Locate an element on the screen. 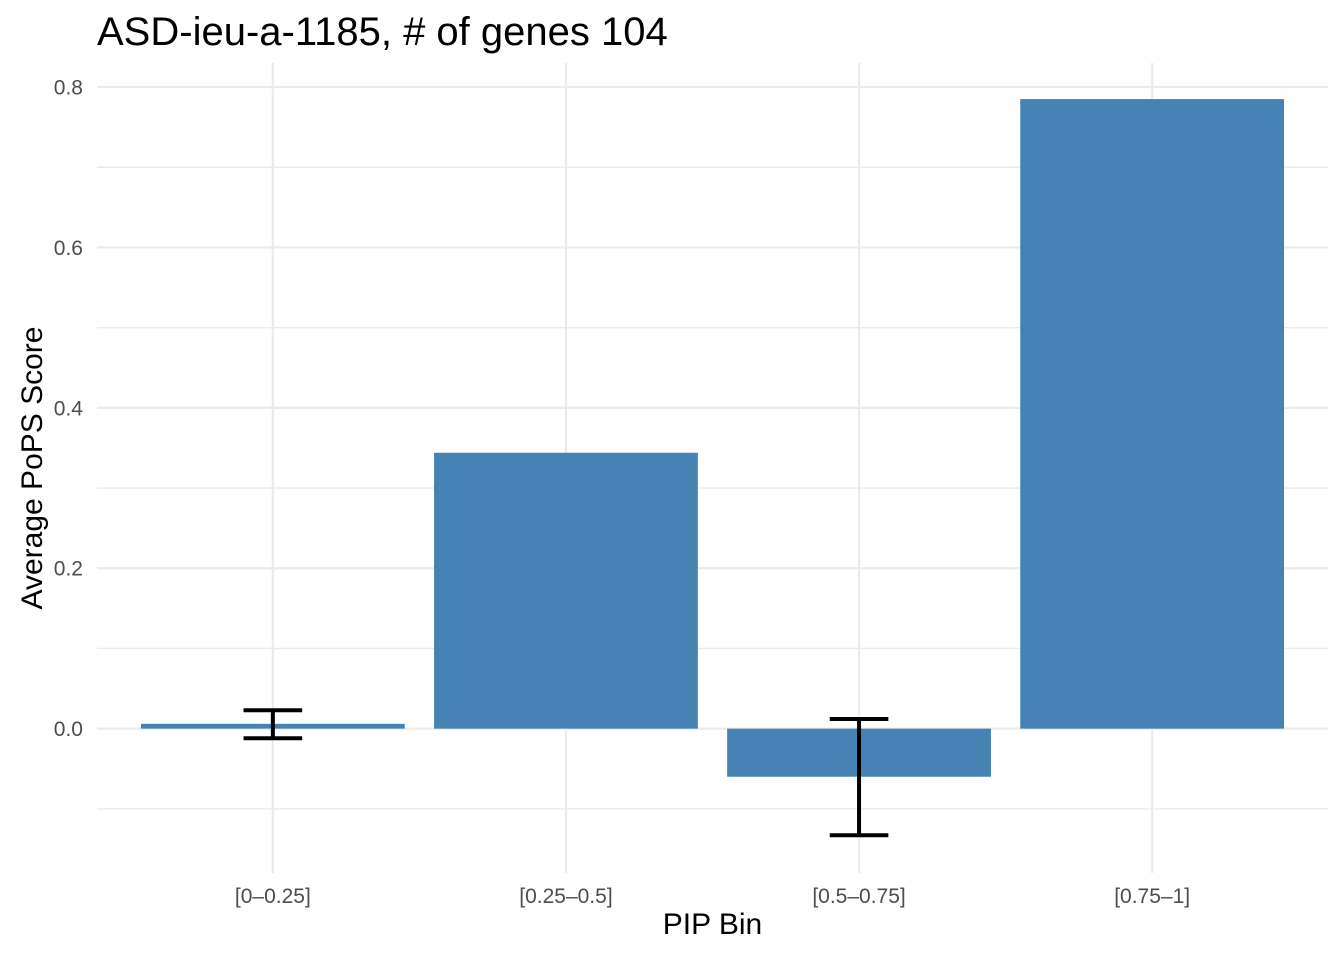 The image size is (1344, 960). x-axis-title: PIP Bin is located at coordinates (712, 924).